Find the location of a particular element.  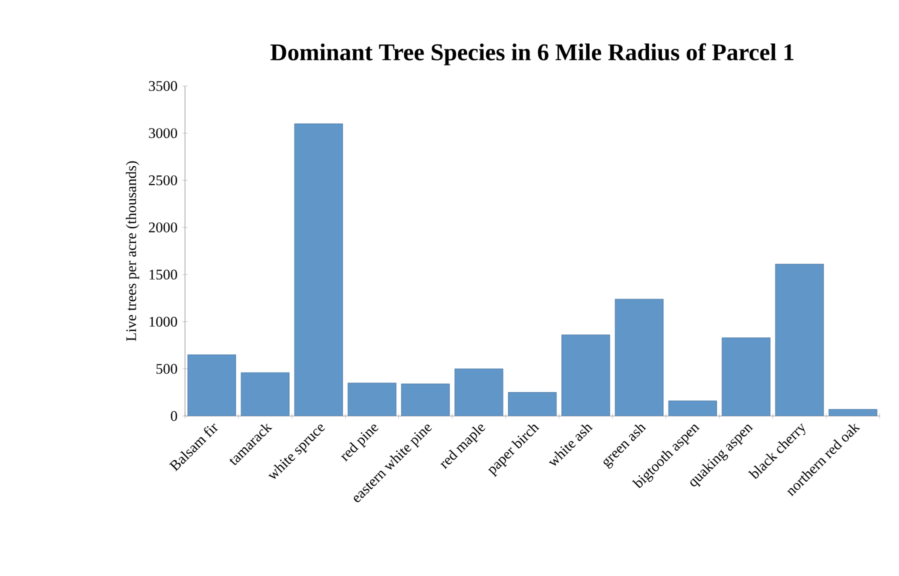

y-tick-label: 2000 is located at coordinates (163, 227).